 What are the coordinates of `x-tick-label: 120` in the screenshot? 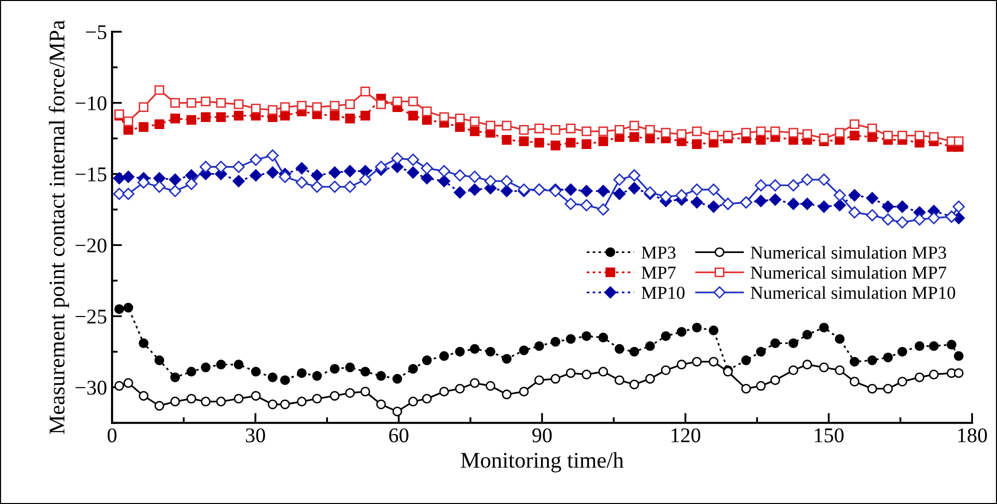 It's located at (686, 435).